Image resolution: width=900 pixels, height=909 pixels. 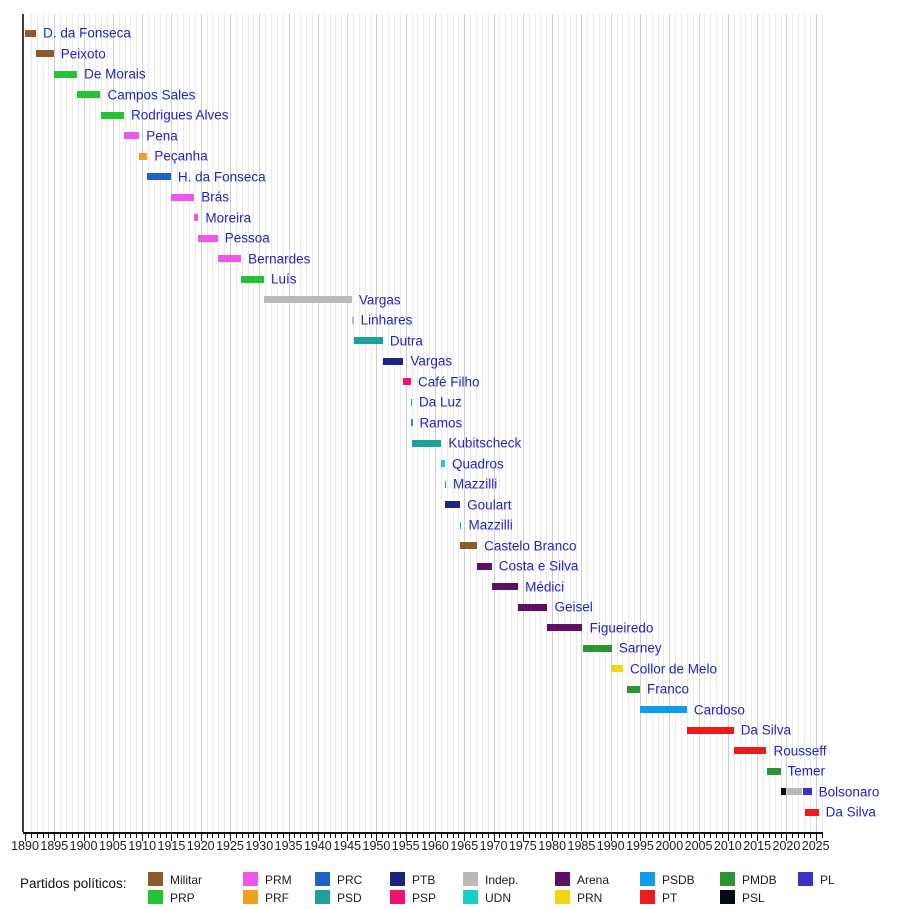 What do you see at coordinates (640, 648) in the screenshot?
I see `president-label: Sarney` at bounding box center [640, 648].